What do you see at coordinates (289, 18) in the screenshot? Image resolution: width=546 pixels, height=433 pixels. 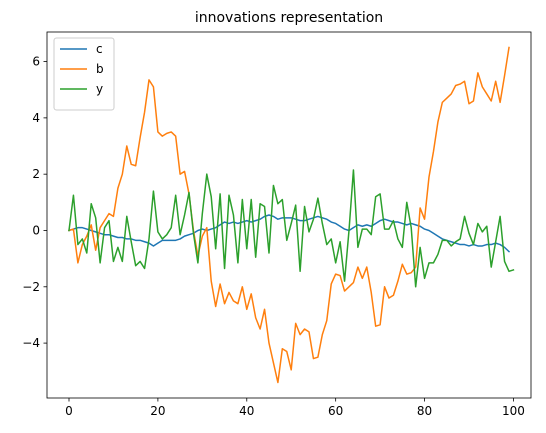 I see `chart-title: innovations representation` at bounding box center [289, 18].